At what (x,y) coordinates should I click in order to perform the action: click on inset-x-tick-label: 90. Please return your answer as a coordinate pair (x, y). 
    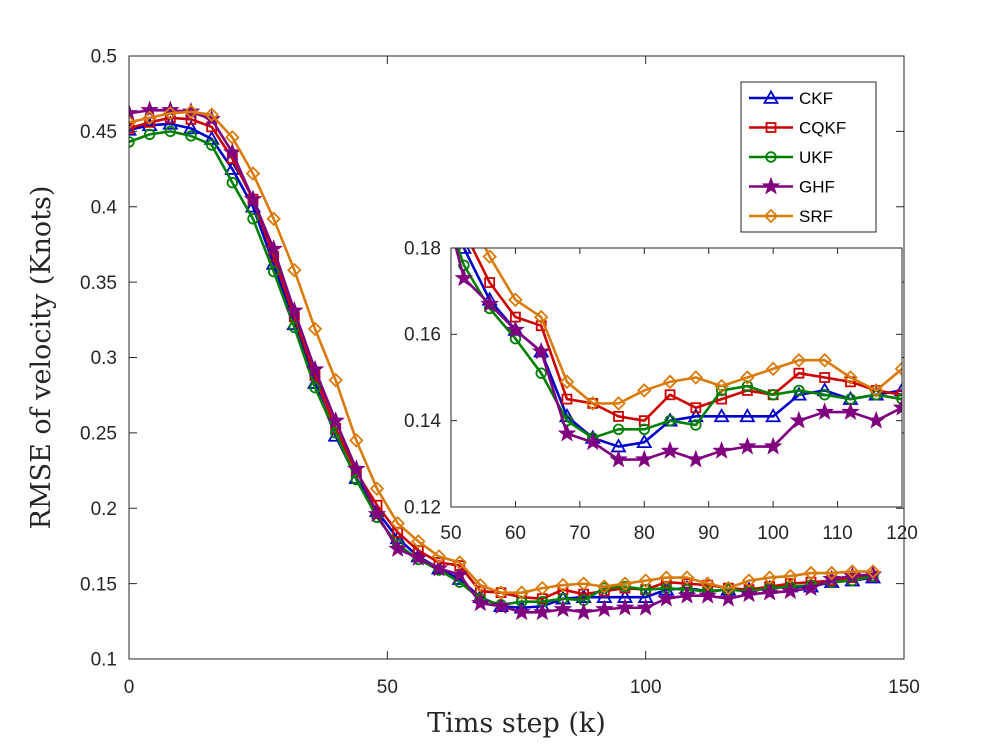
    Looking at the image, I should click on (708, 533).